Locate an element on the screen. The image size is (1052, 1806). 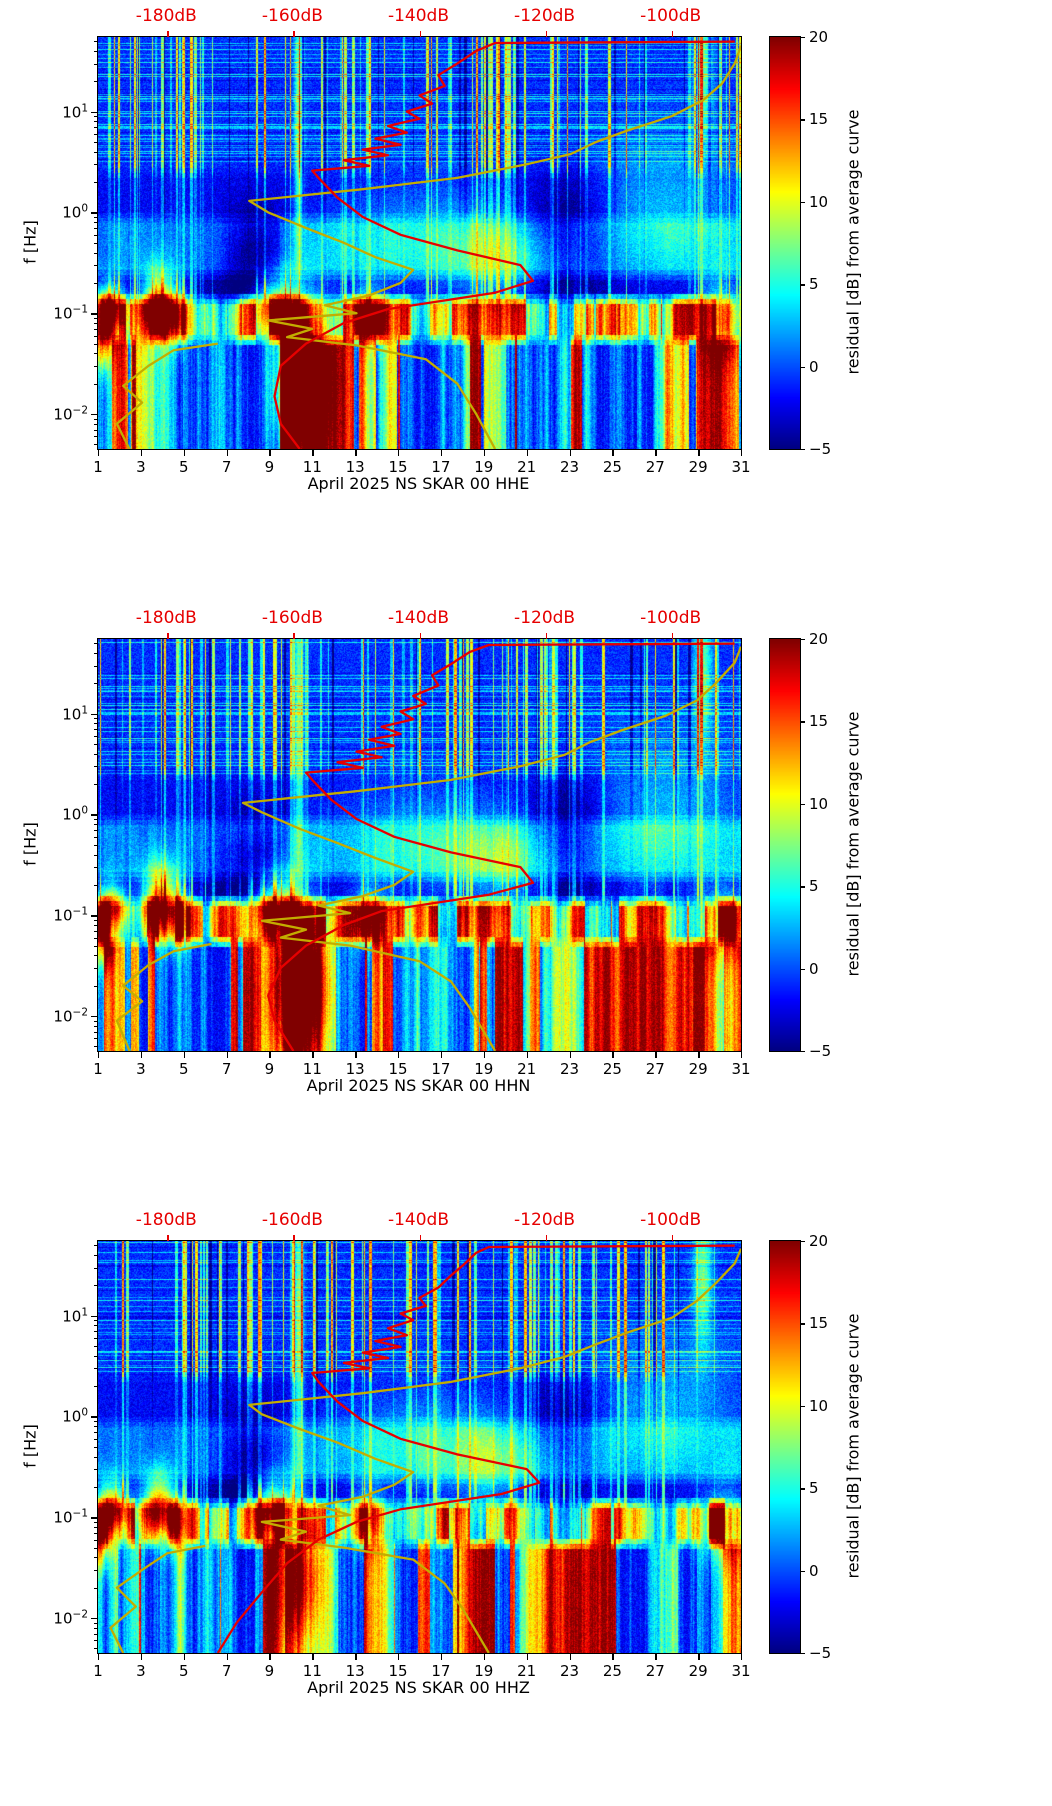
x-tick-label: 21 is located at coordinates (527, 1069).